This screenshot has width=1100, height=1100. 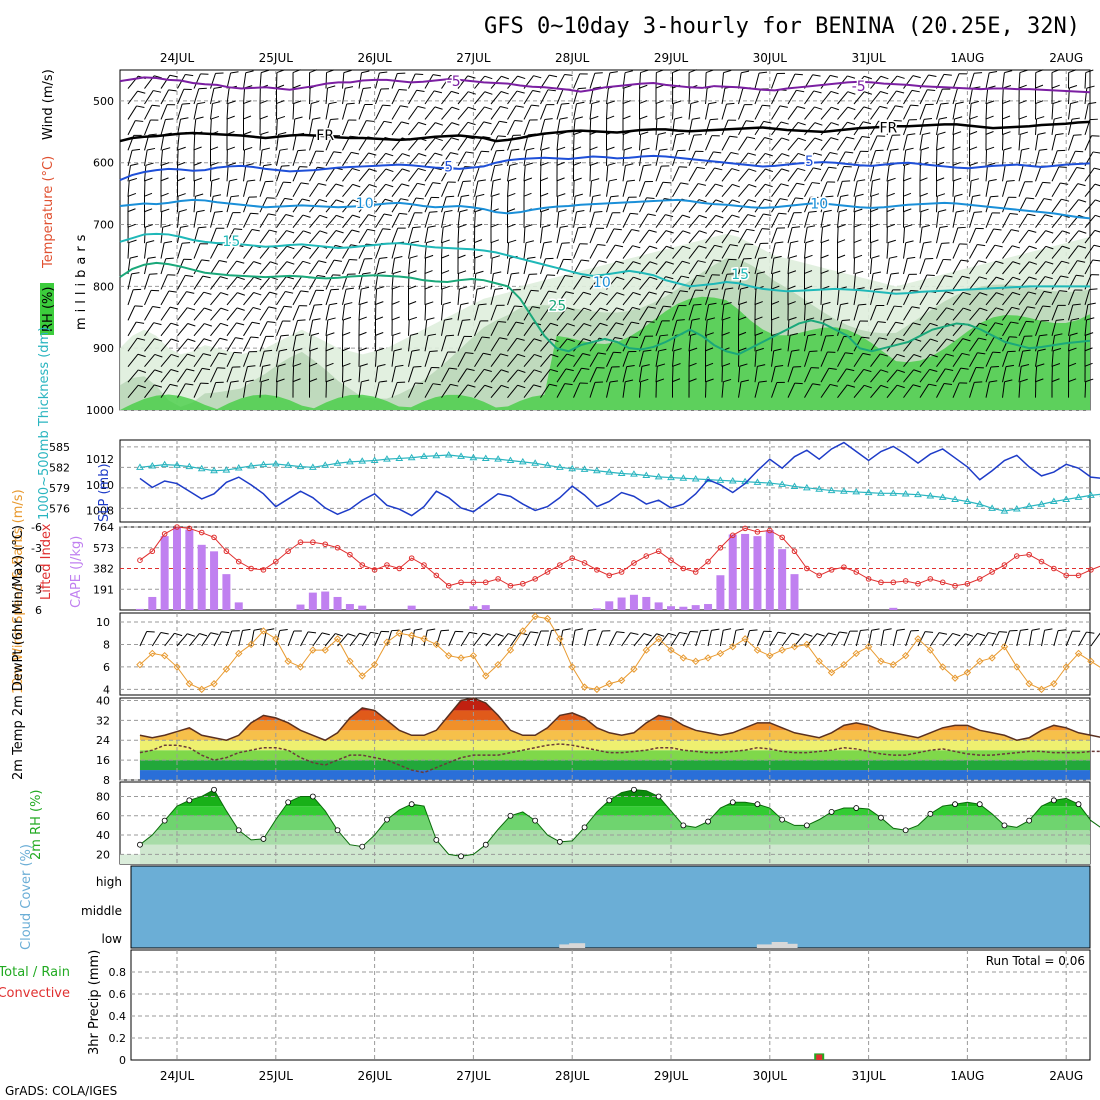 I want to click on li-point, so click(x=448, y=585).